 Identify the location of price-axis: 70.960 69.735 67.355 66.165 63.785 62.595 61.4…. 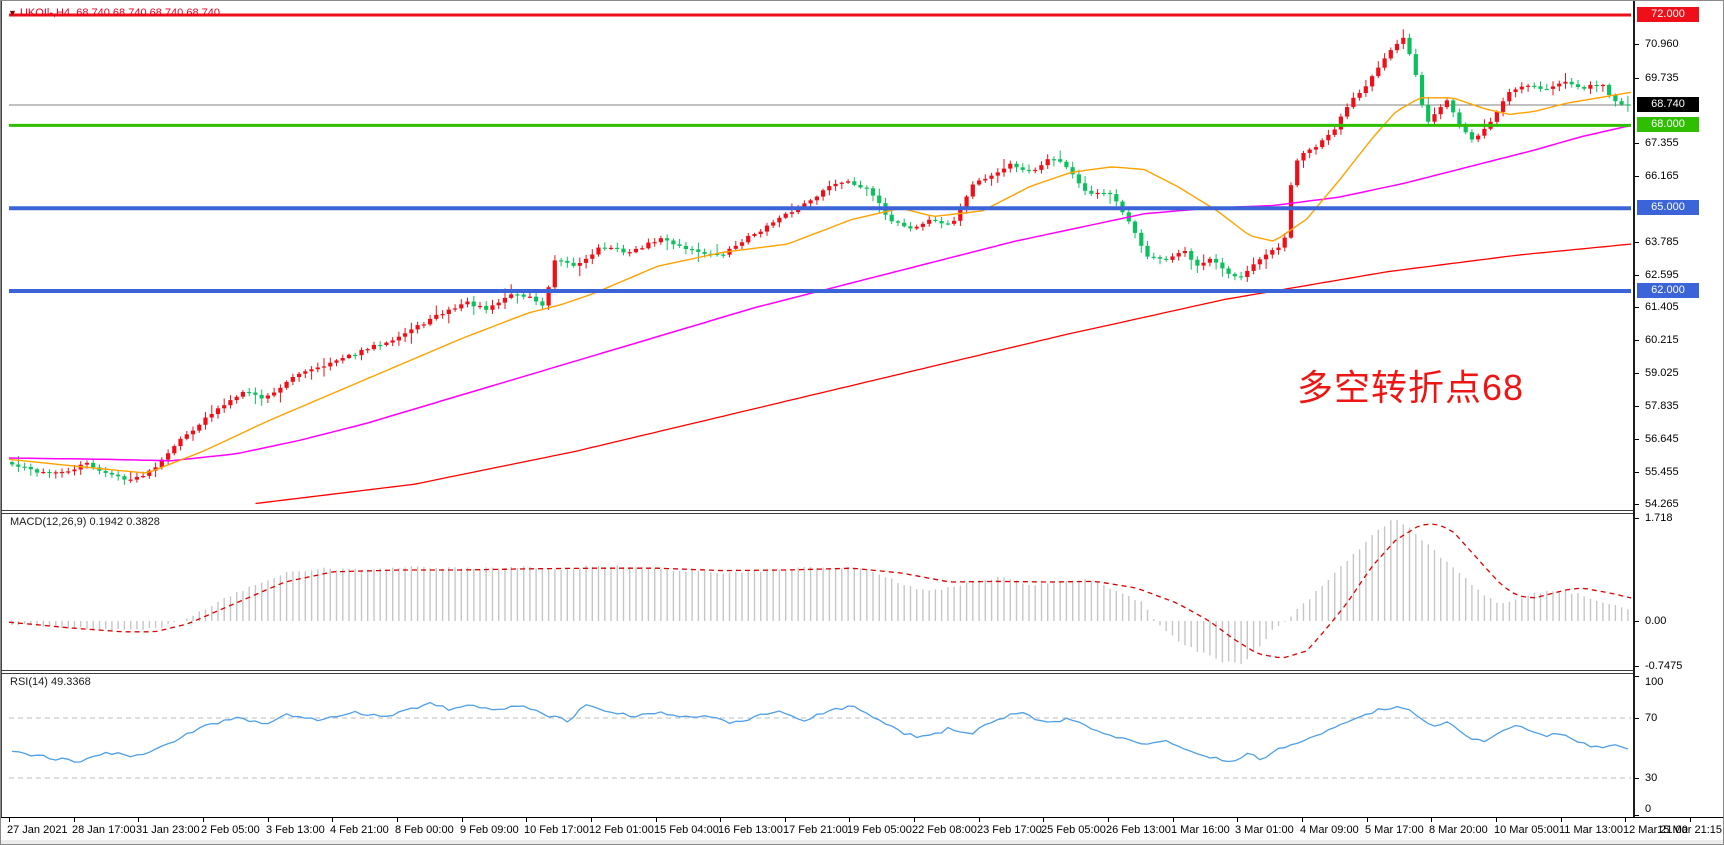
(1678, 409).